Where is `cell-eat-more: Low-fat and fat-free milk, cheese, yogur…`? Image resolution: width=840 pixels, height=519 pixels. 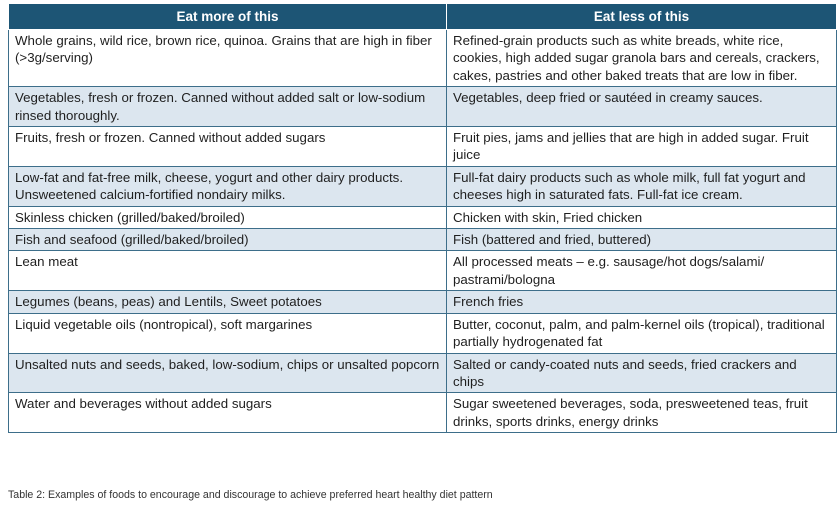
cell-eat-more: Low-fat and fat-free milk, cheese, yogur… is located at coordinates (227, 186).